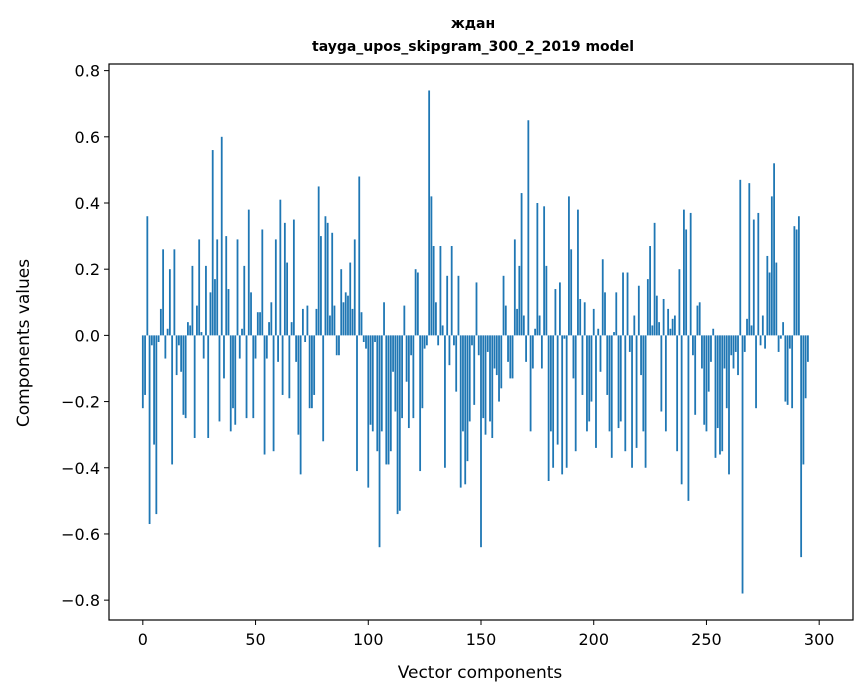  I want to click on x-tick-label: 300, so click(819, 639).